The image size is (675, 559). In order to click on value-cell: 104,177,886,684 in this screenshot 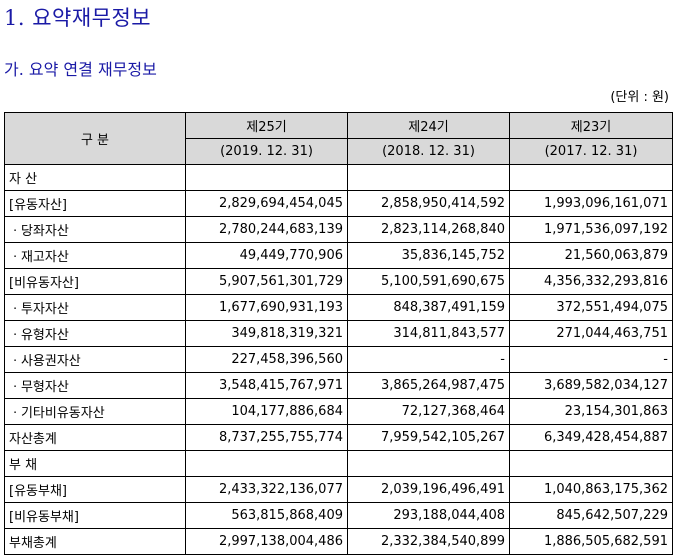, I will do `click(266, 411)`.